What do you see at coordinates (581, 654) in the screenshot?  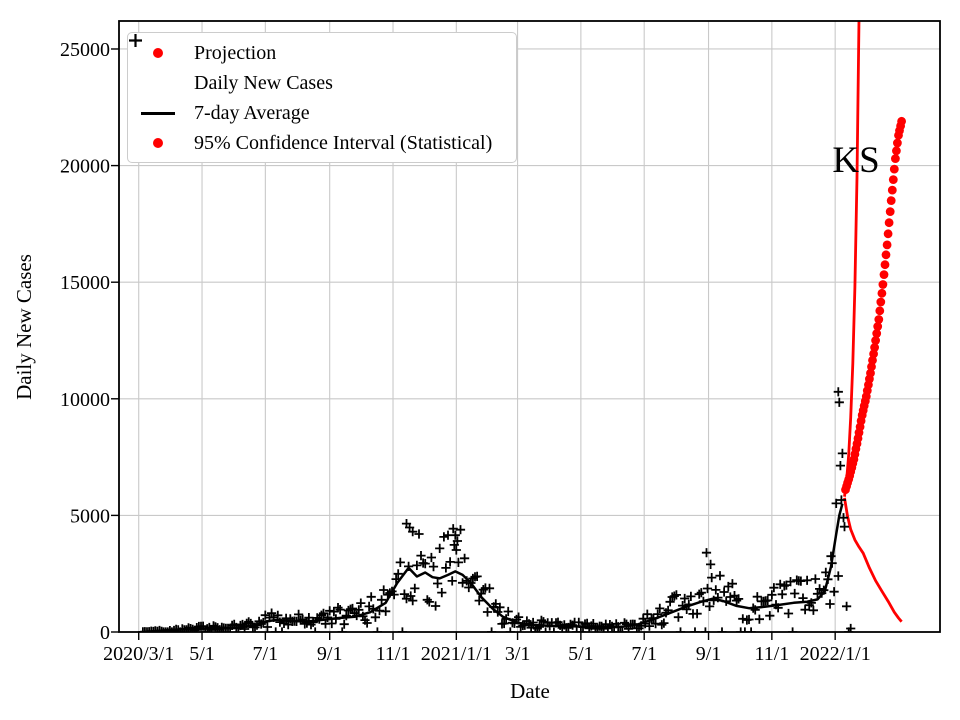 I see `x-tick-2021-5-1: 5/1` at bounding box center [581, 654].